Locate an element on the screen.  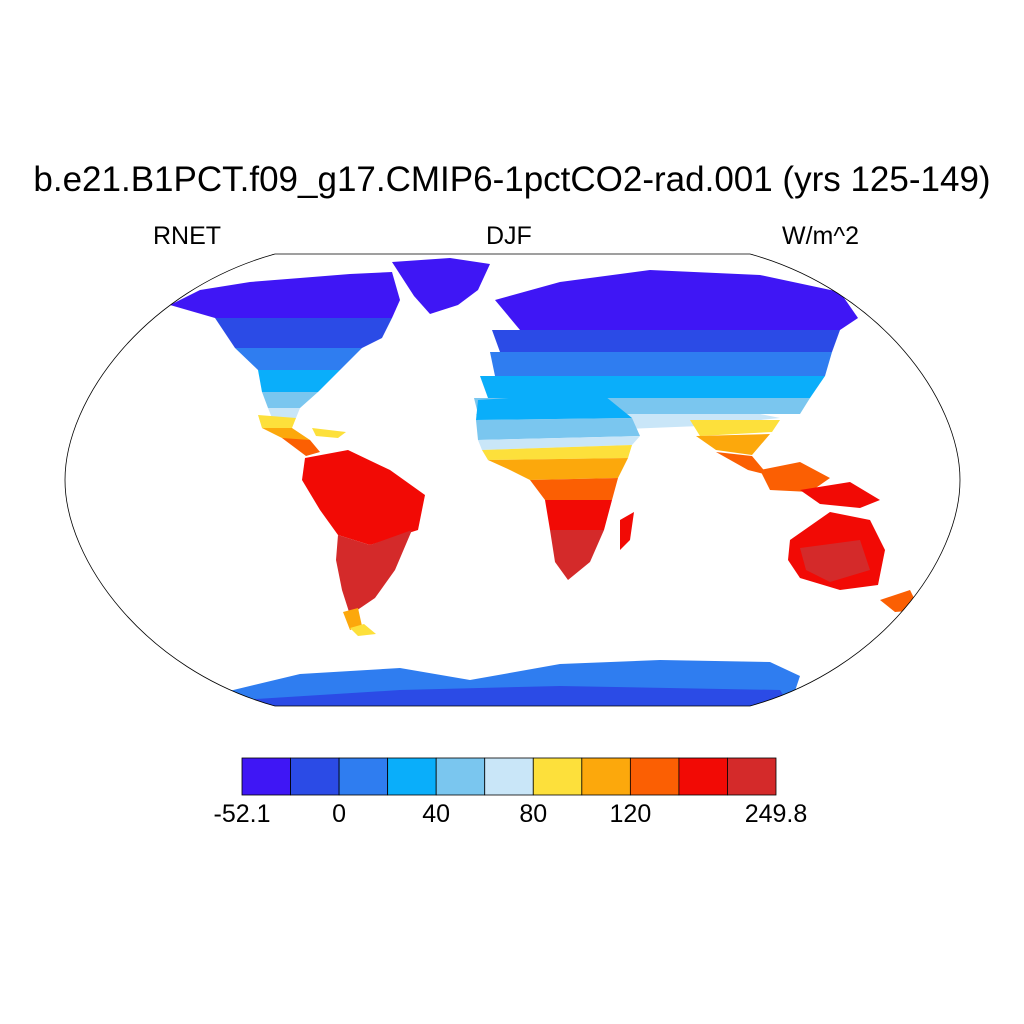
colorbar-tick-label: 0 is located at coordinates (339, 814).